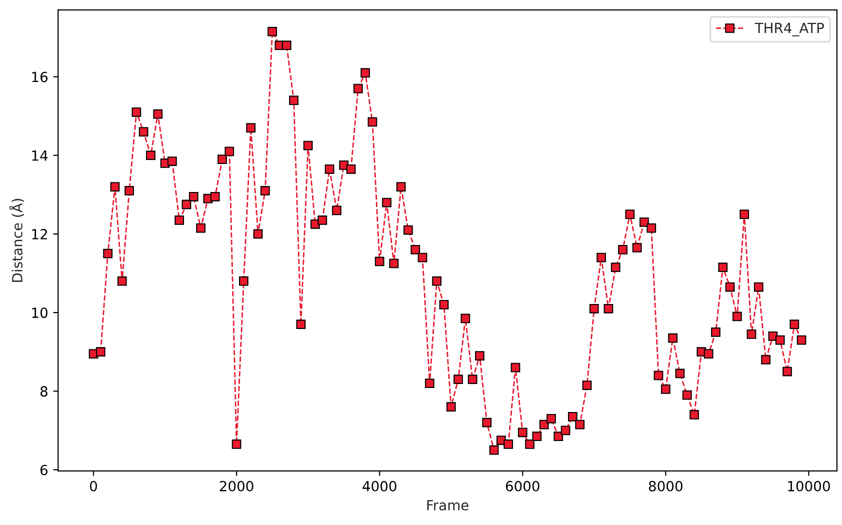  I want to click on x-tick-label: 6000, so click(523, 486).